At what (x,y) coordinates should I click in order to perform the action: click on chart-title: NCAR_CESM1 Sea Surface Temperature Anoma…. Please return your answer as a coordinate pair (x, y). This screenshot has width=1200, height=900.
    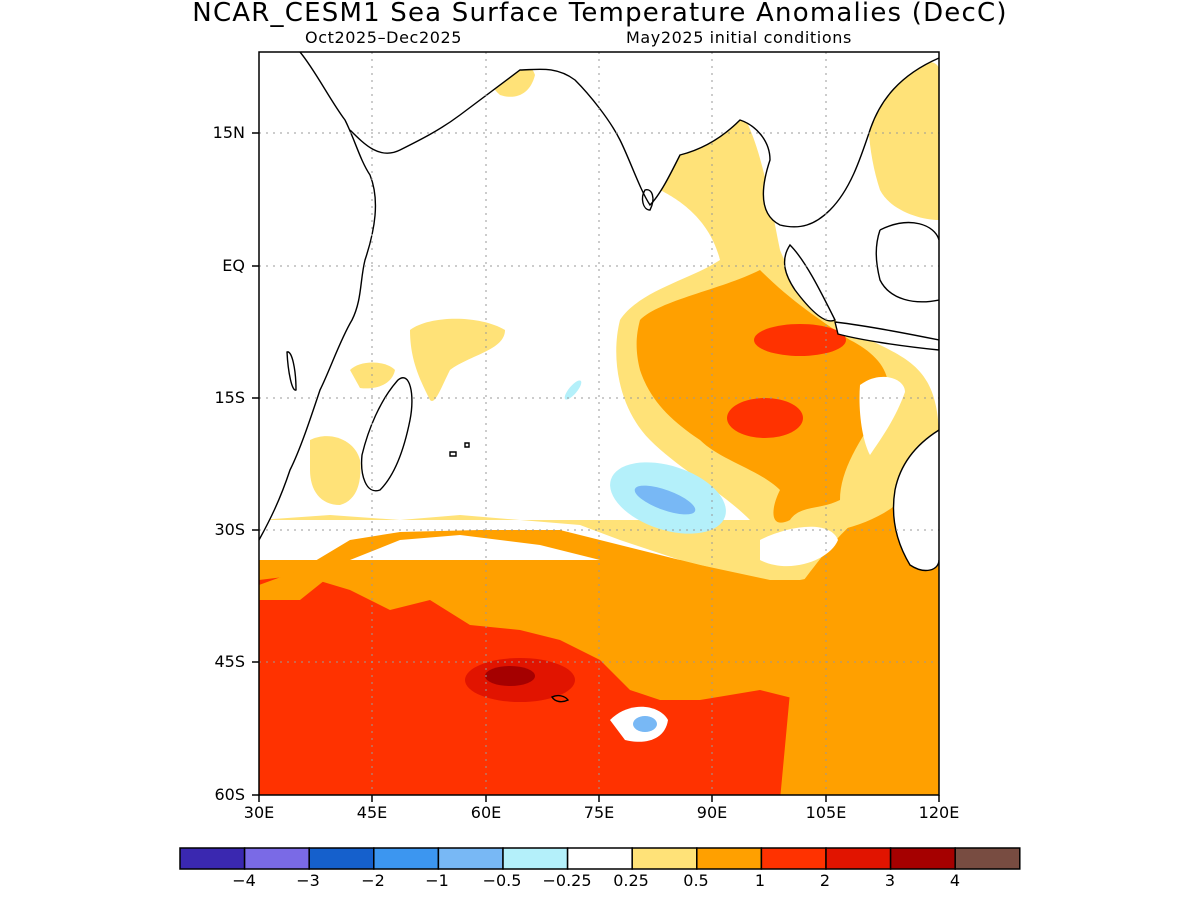
    Looking at the image, I should click on (600, 14).